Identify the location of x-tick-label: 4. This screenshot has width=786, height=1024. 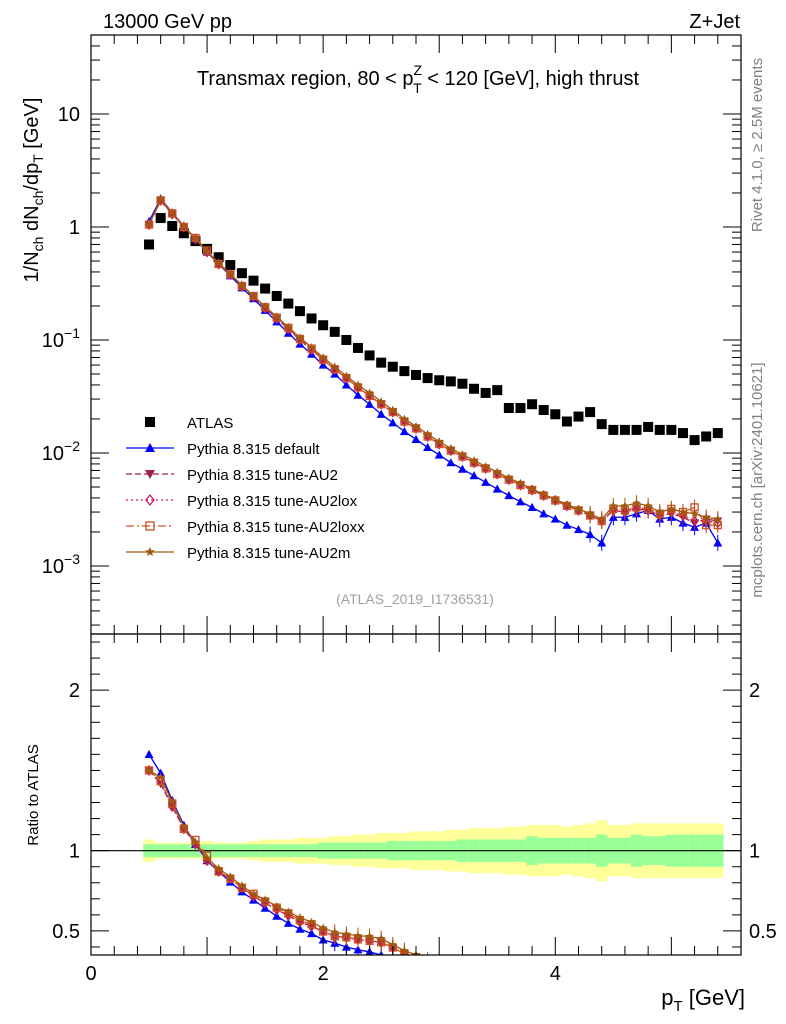
(555, 974).